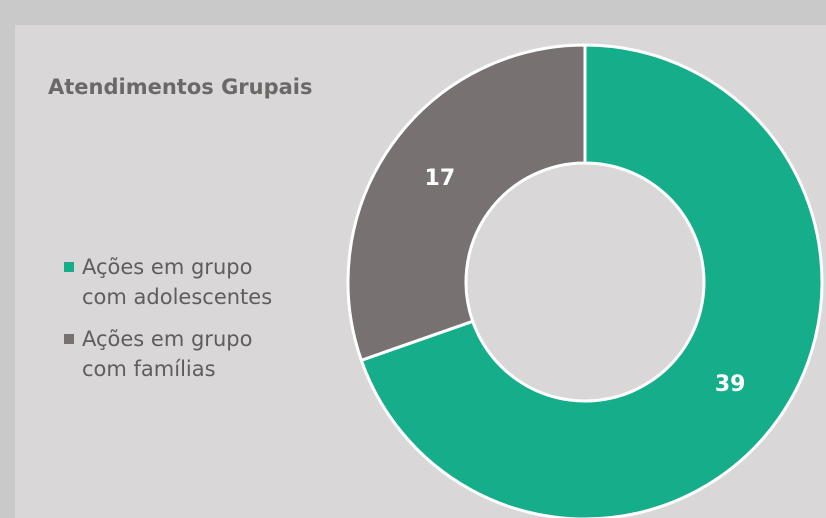  Describe the element at coordinates (167, 354) in the screenshot. I see `legend-label: Ações em grupo com famílias` at that location.